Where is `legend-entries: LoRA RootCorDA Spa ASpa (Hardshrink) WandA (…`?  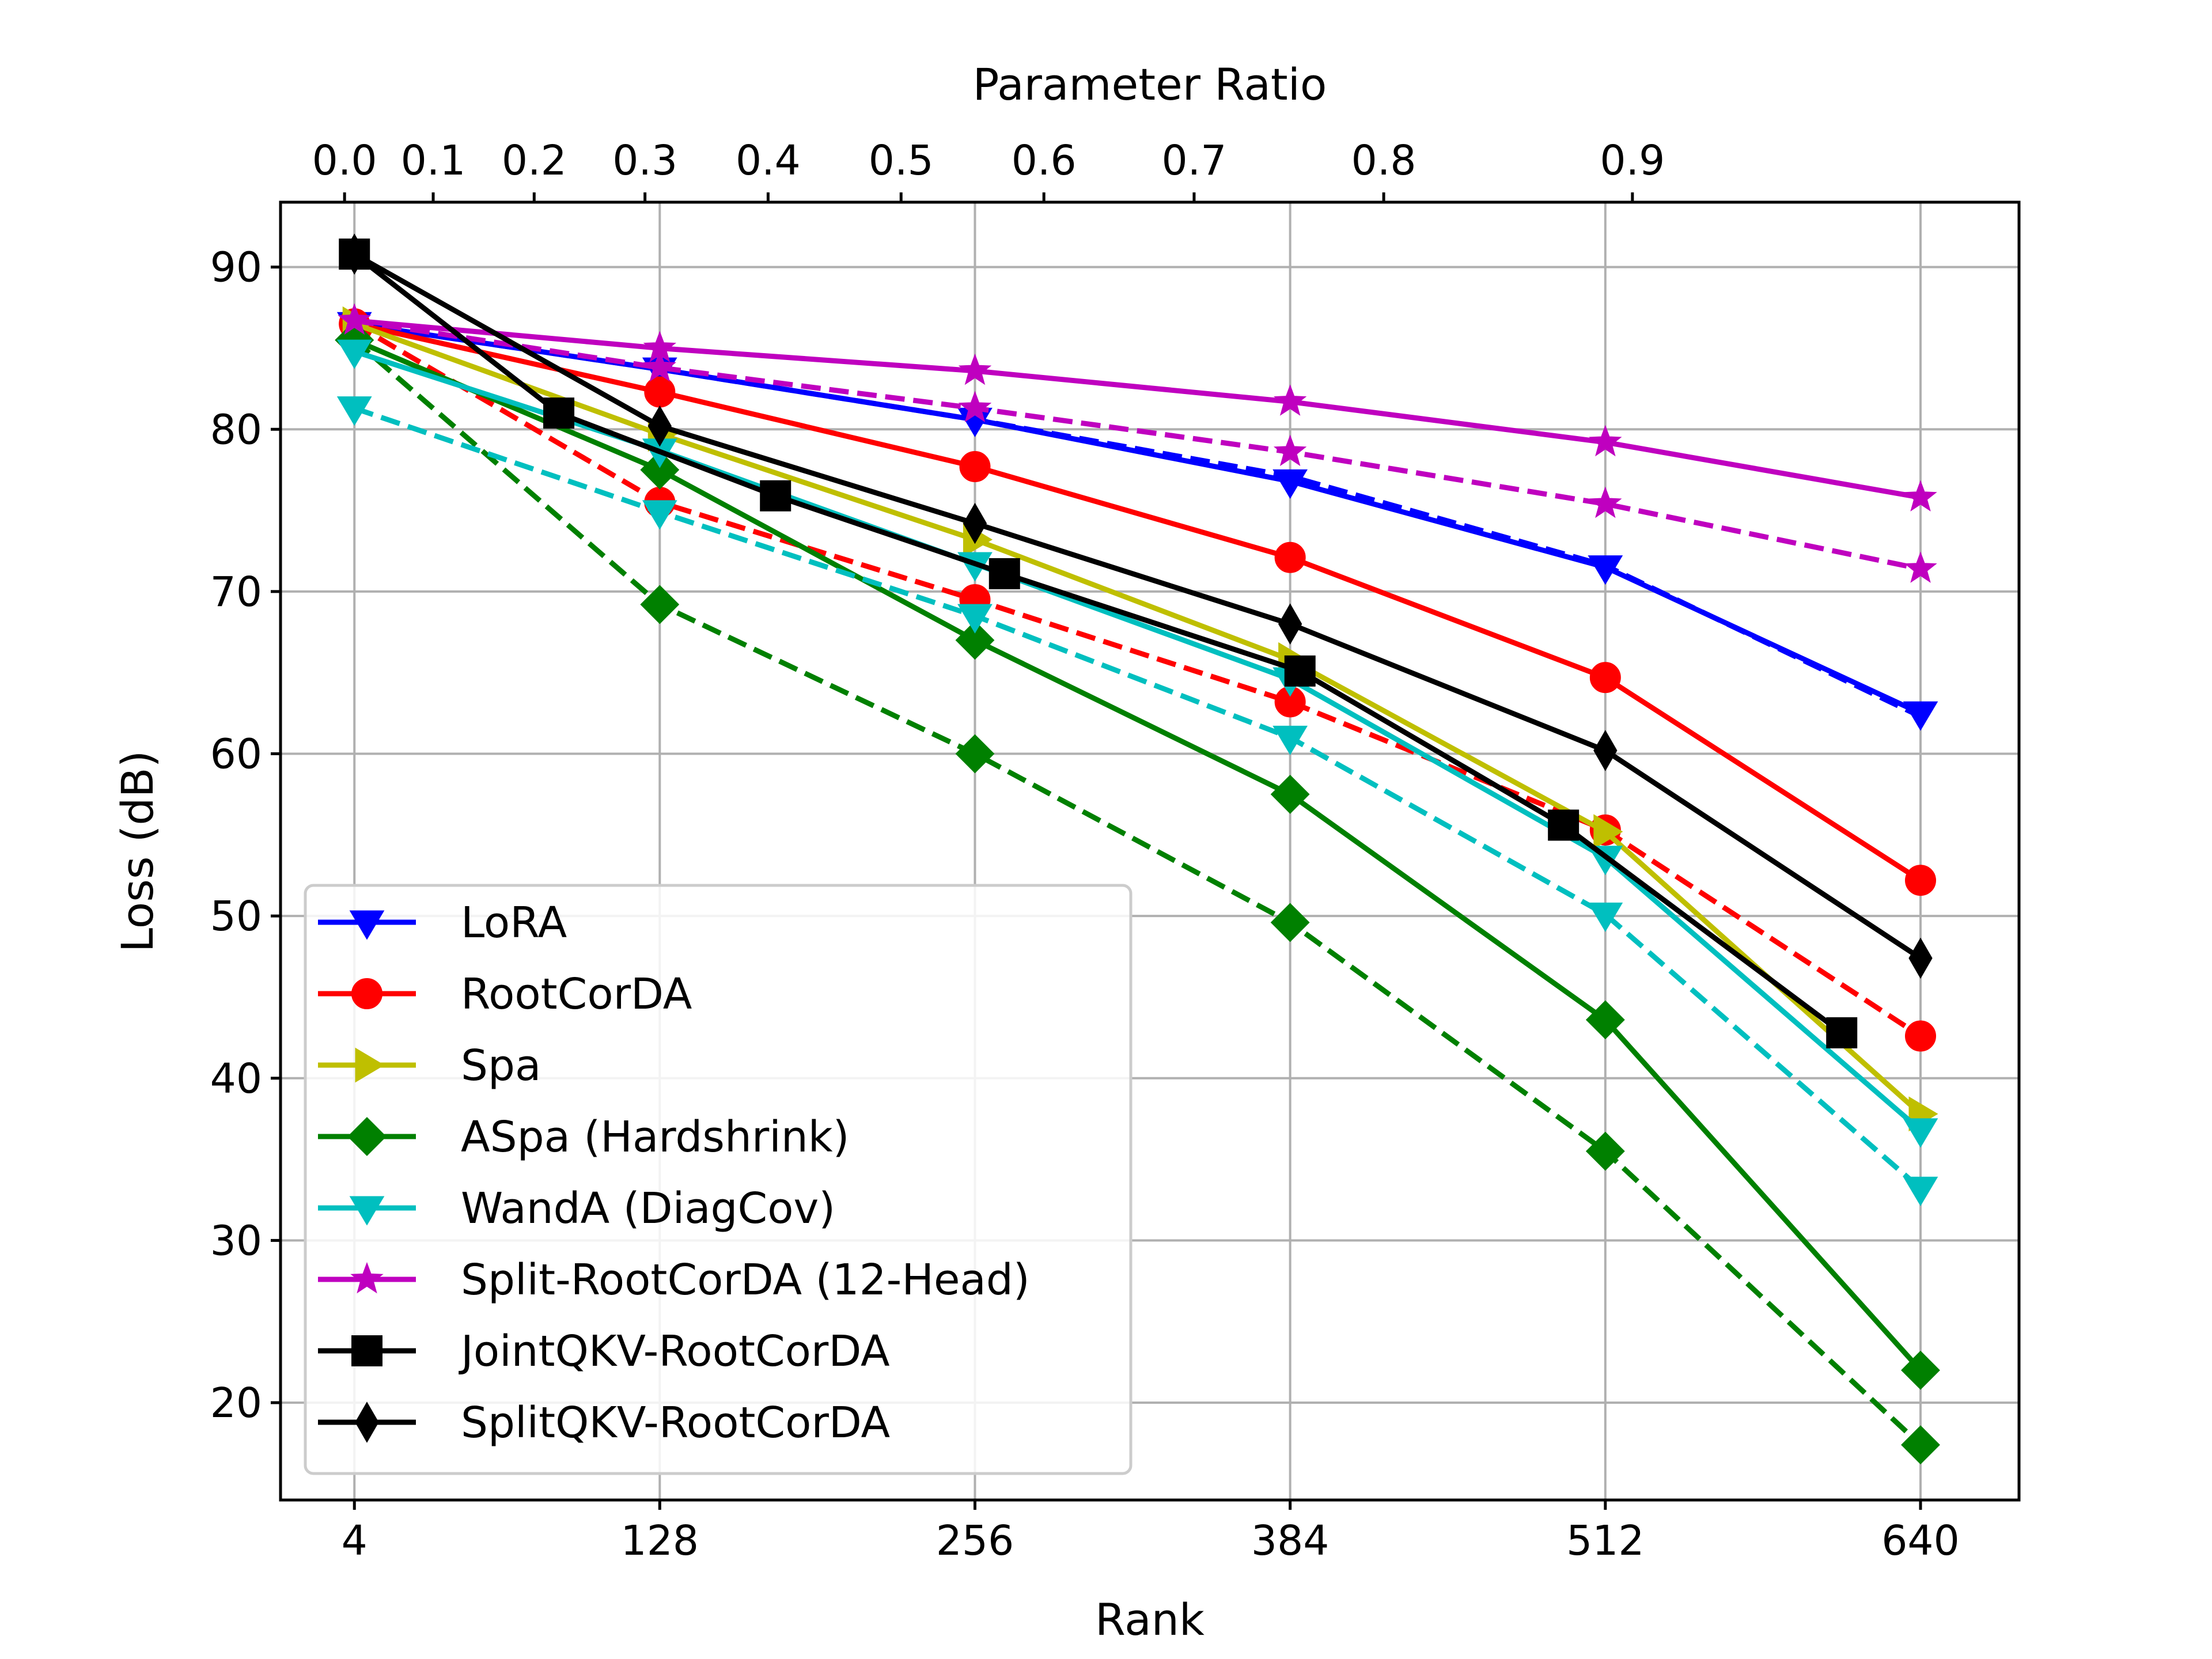
legend-entries: LoRA RootCorDA Spa ASpa (Hardshrink) WandA (… is located at coordinates (674, 1173).